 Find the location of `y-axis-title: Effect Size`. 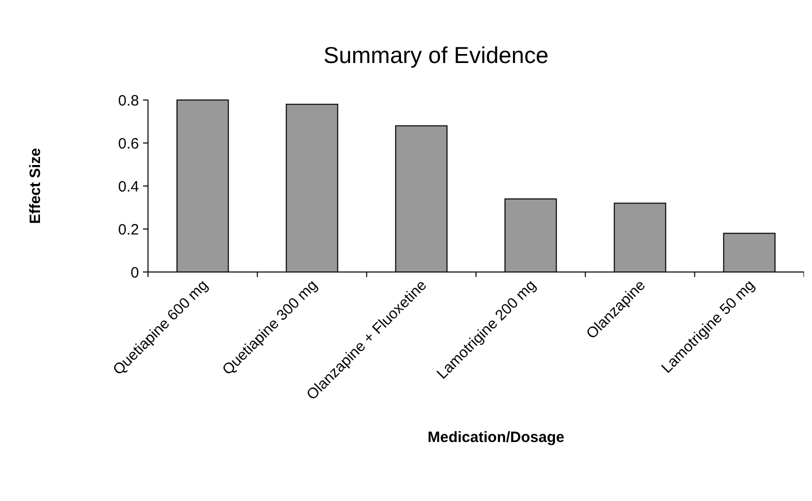

y-axis-title: Effect Size is located at coordinates (35, 186).